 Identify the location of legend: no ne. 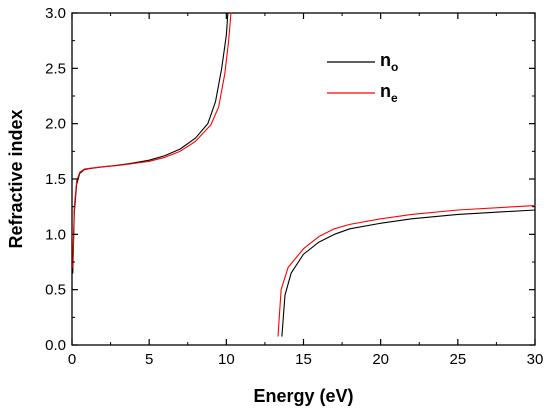
(362, 77).